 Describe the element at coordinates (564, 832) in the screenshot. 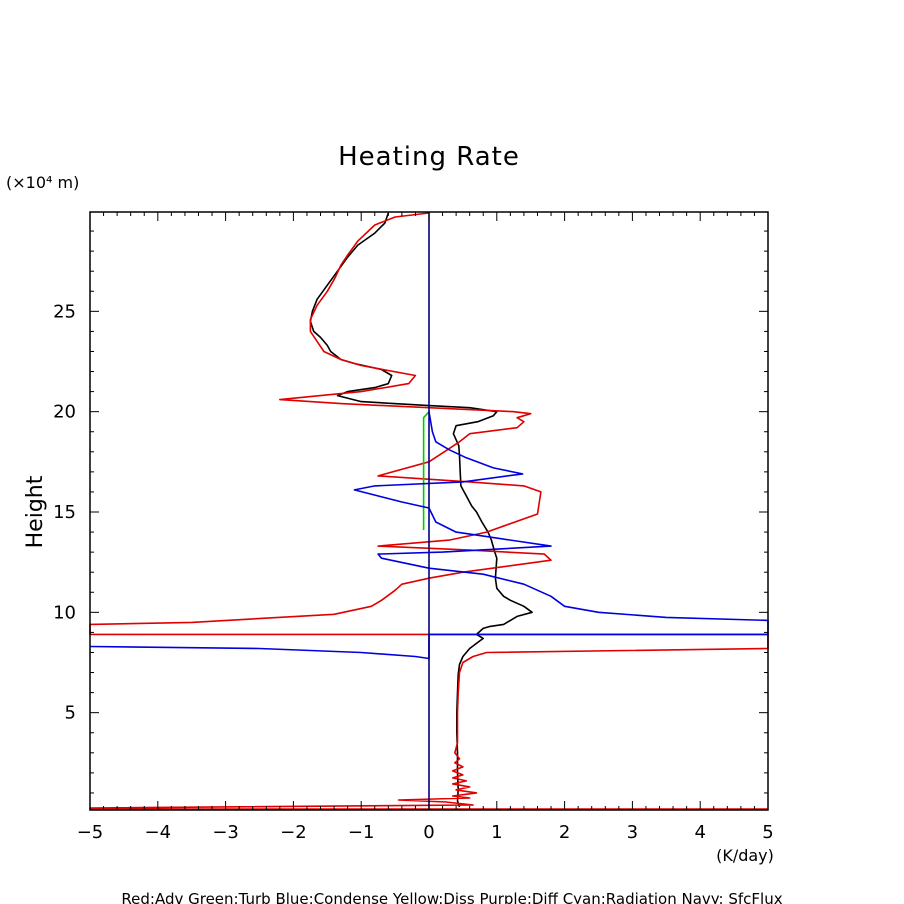

I see `x-tick-label: 2` at that location.